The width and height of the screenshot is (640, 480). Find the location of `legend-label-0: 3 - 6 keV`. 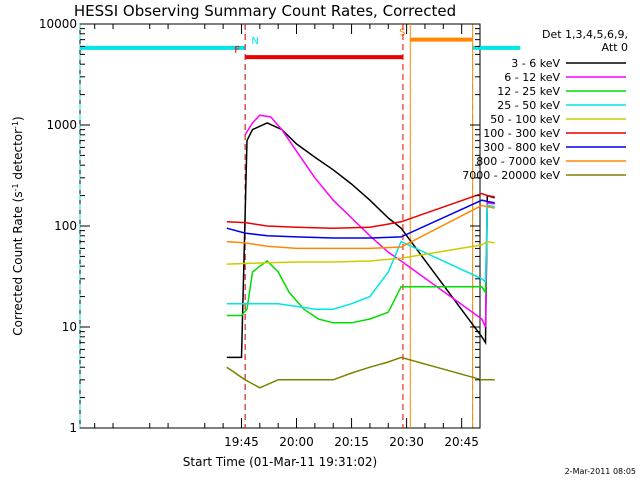

legend-label-0: 3 - 6 keV is located at coordinates (535, 63).